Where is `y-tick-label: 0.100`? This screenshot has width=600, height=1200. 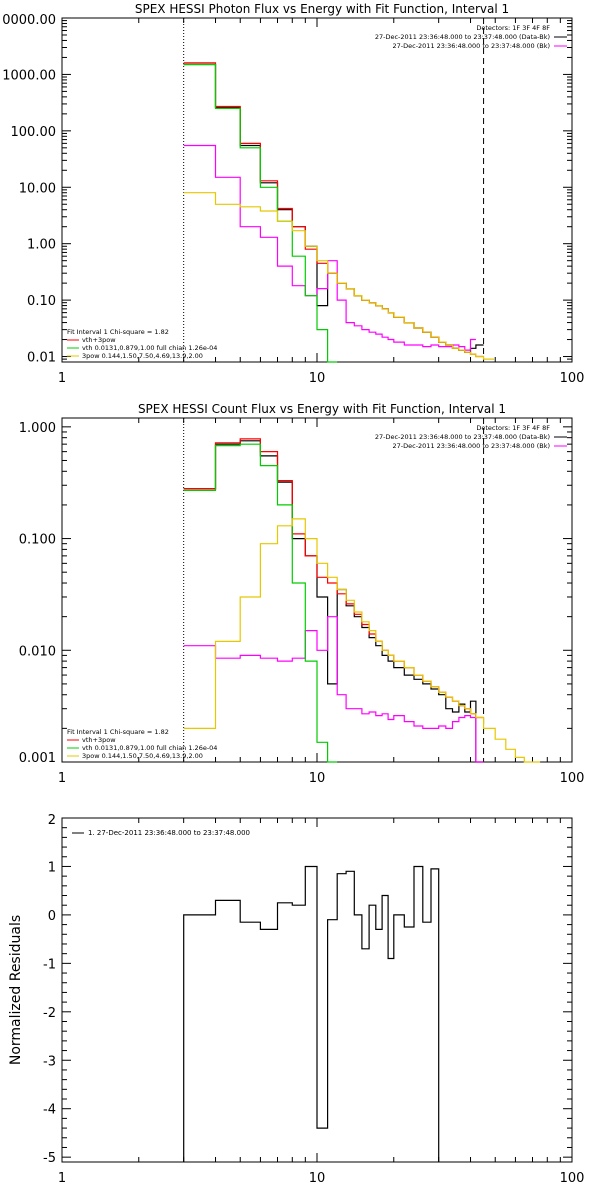
y-tick-label: 0.100 is located at coordinates (37, 540).